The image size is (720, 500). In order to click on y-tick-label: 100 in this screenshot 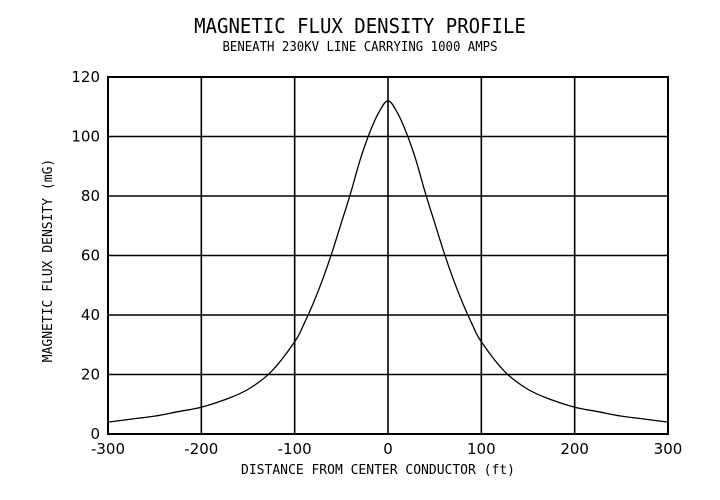, I will do `click(85, 137)`.